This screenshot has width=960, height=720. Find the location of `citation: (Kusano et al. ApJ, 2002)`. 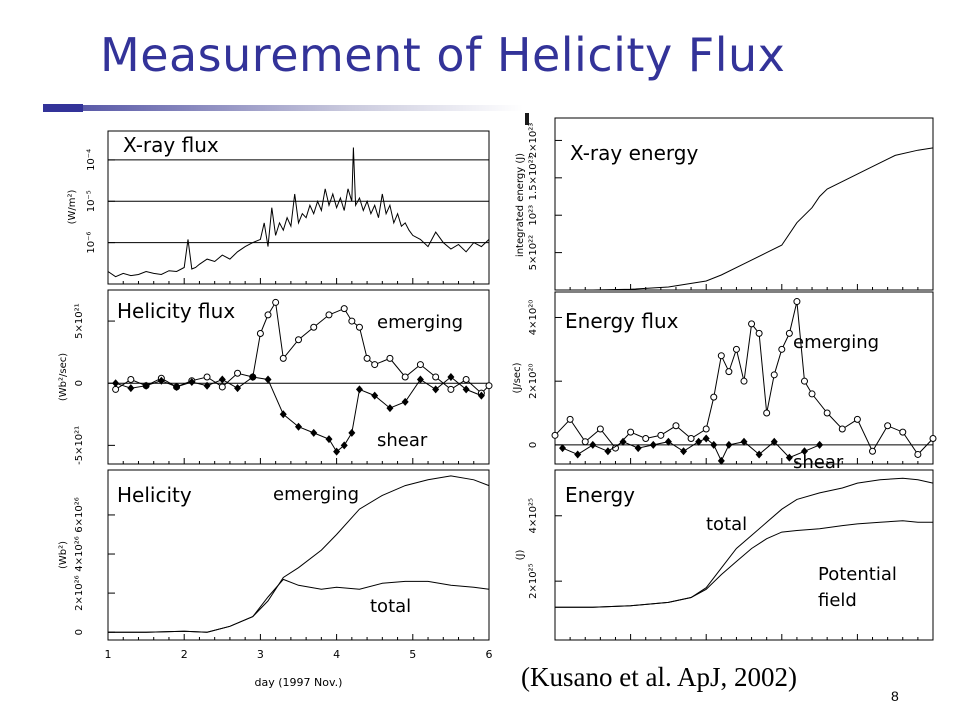

citation: (Kusano et al. ApJ, 2002) is located at coordinates (659, 677).